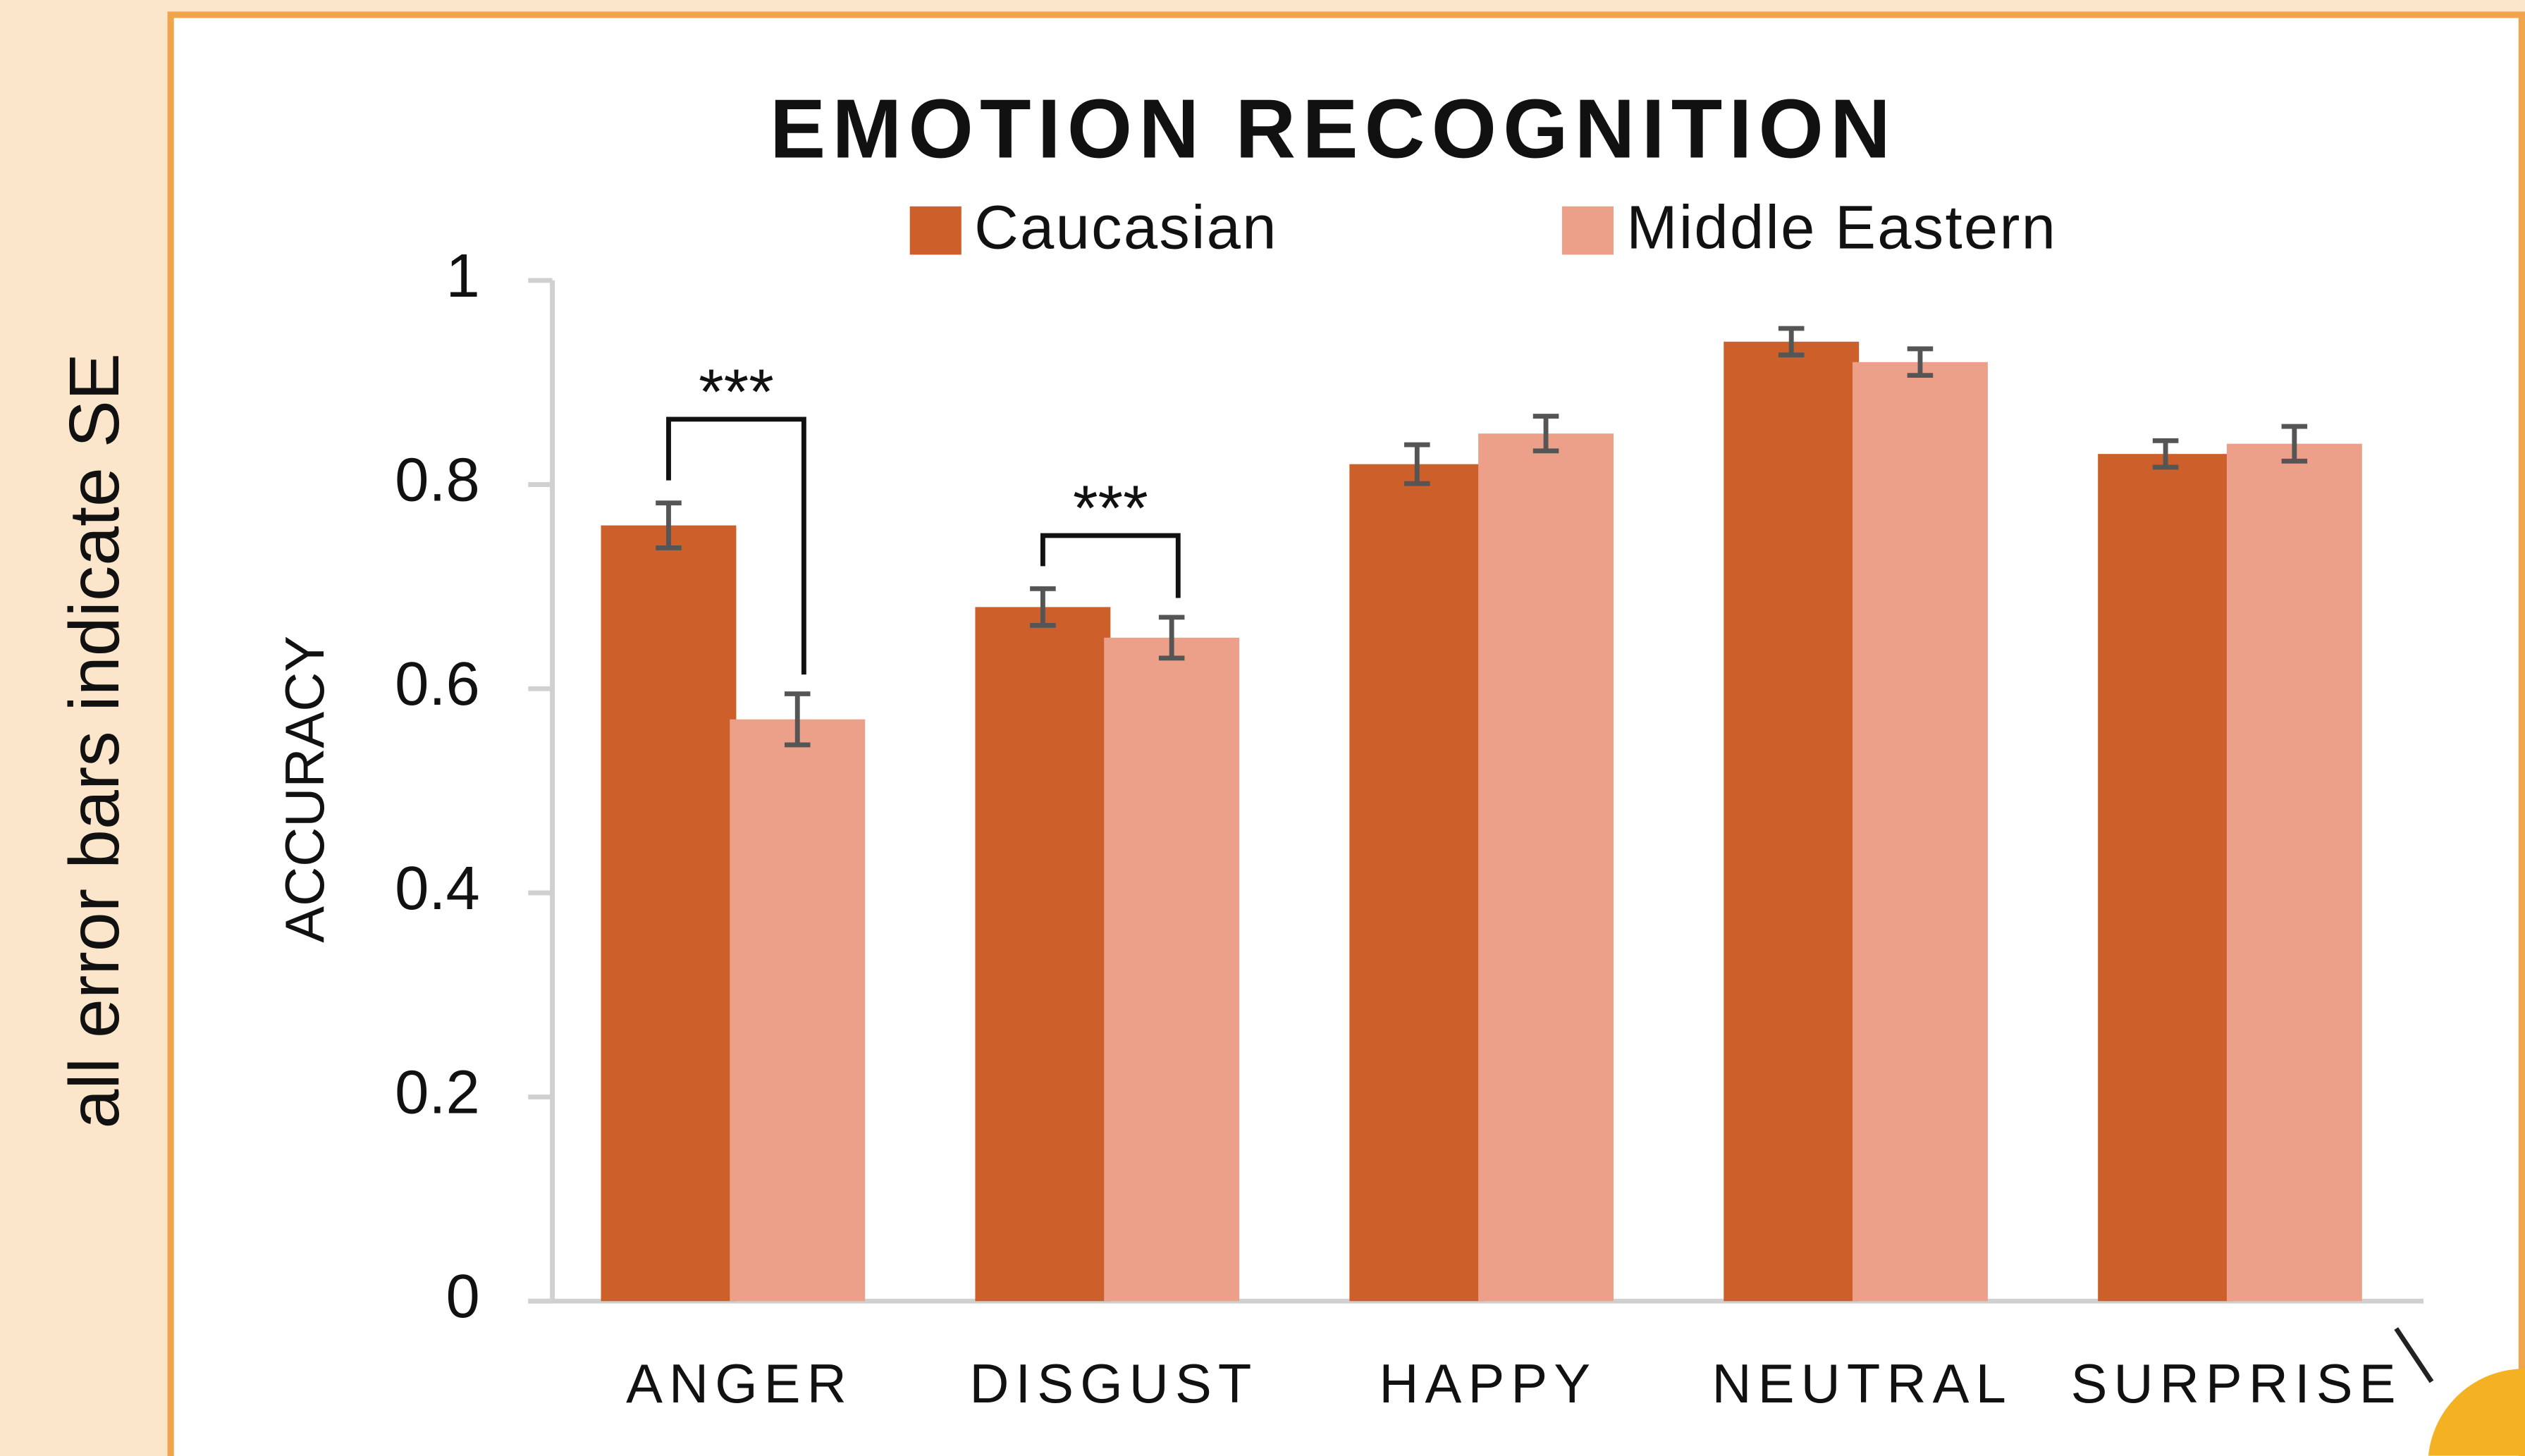  What do you see at coordinates (2476, 1412) in the screenshot?
I see `corner-decoration` at bounding box center [2476, 1412].